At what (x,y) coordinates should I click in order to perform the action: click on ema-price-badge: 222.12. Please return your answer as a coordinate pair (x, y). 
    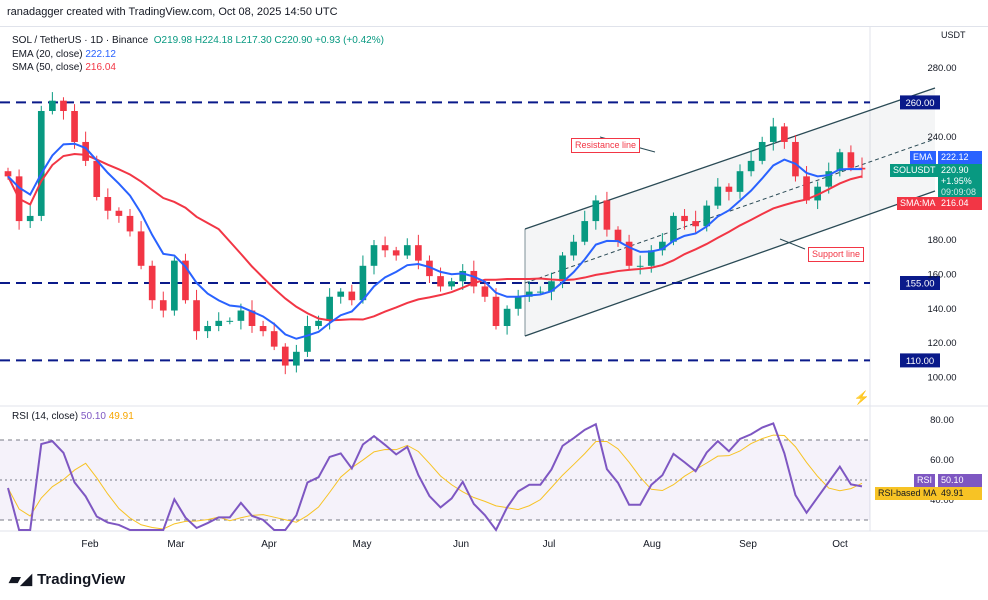
    Looking at the image, I should click on (960, 157).